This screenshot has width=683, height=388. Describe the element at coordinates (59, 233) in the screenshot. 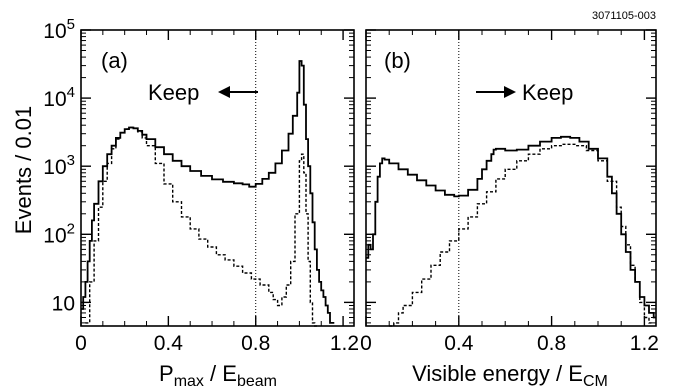

I see `y-tick-label: 10²` at that location.